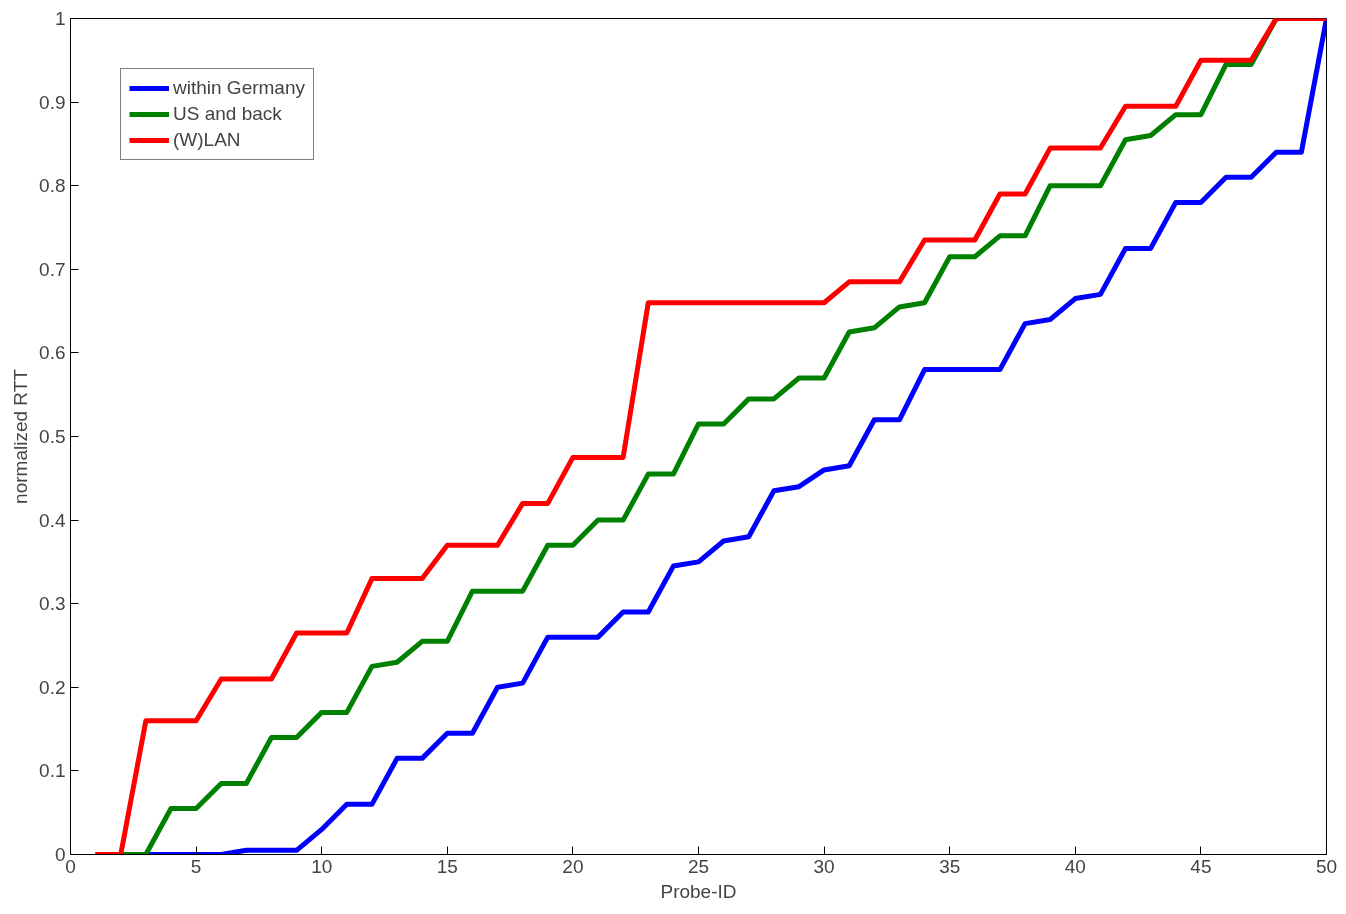  Describe the element at coordinates (52, 102) in the screenshot. I see `y-tick-label: 0.9` at that location.